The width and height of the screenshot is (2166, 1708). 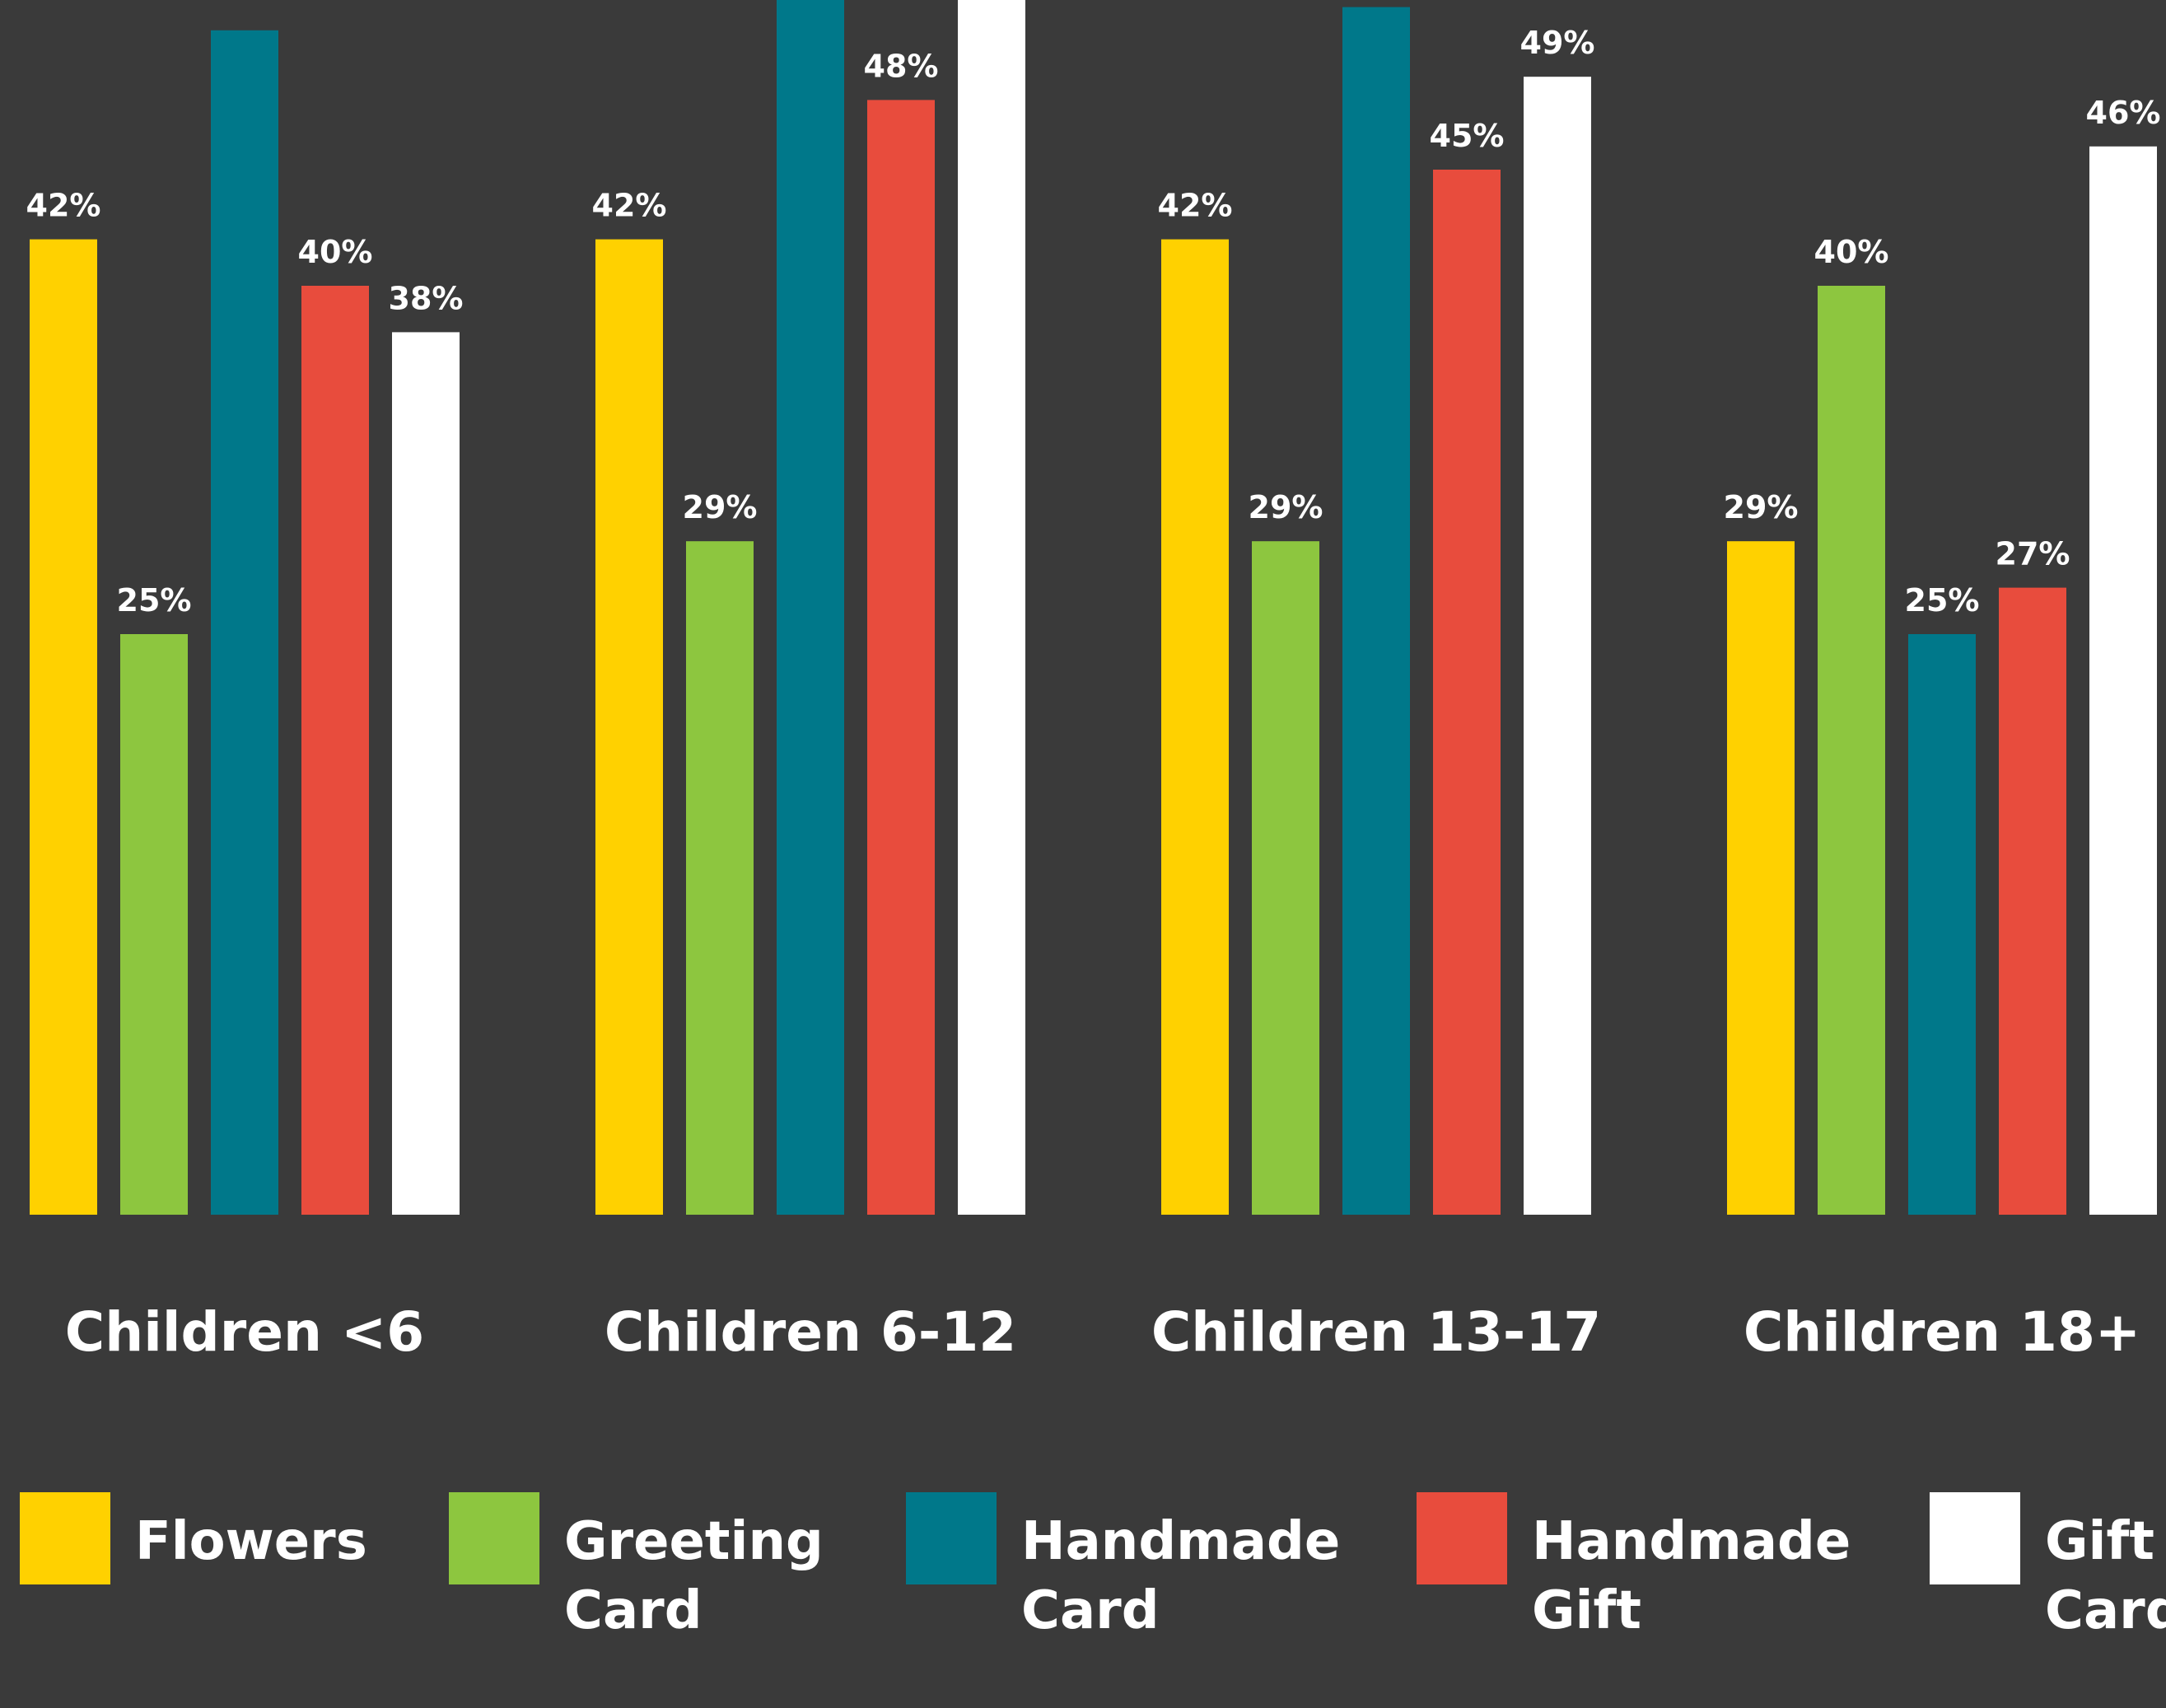 I want to click on data-label-gift-card-3: 49%, so click(x=1557, y=43).